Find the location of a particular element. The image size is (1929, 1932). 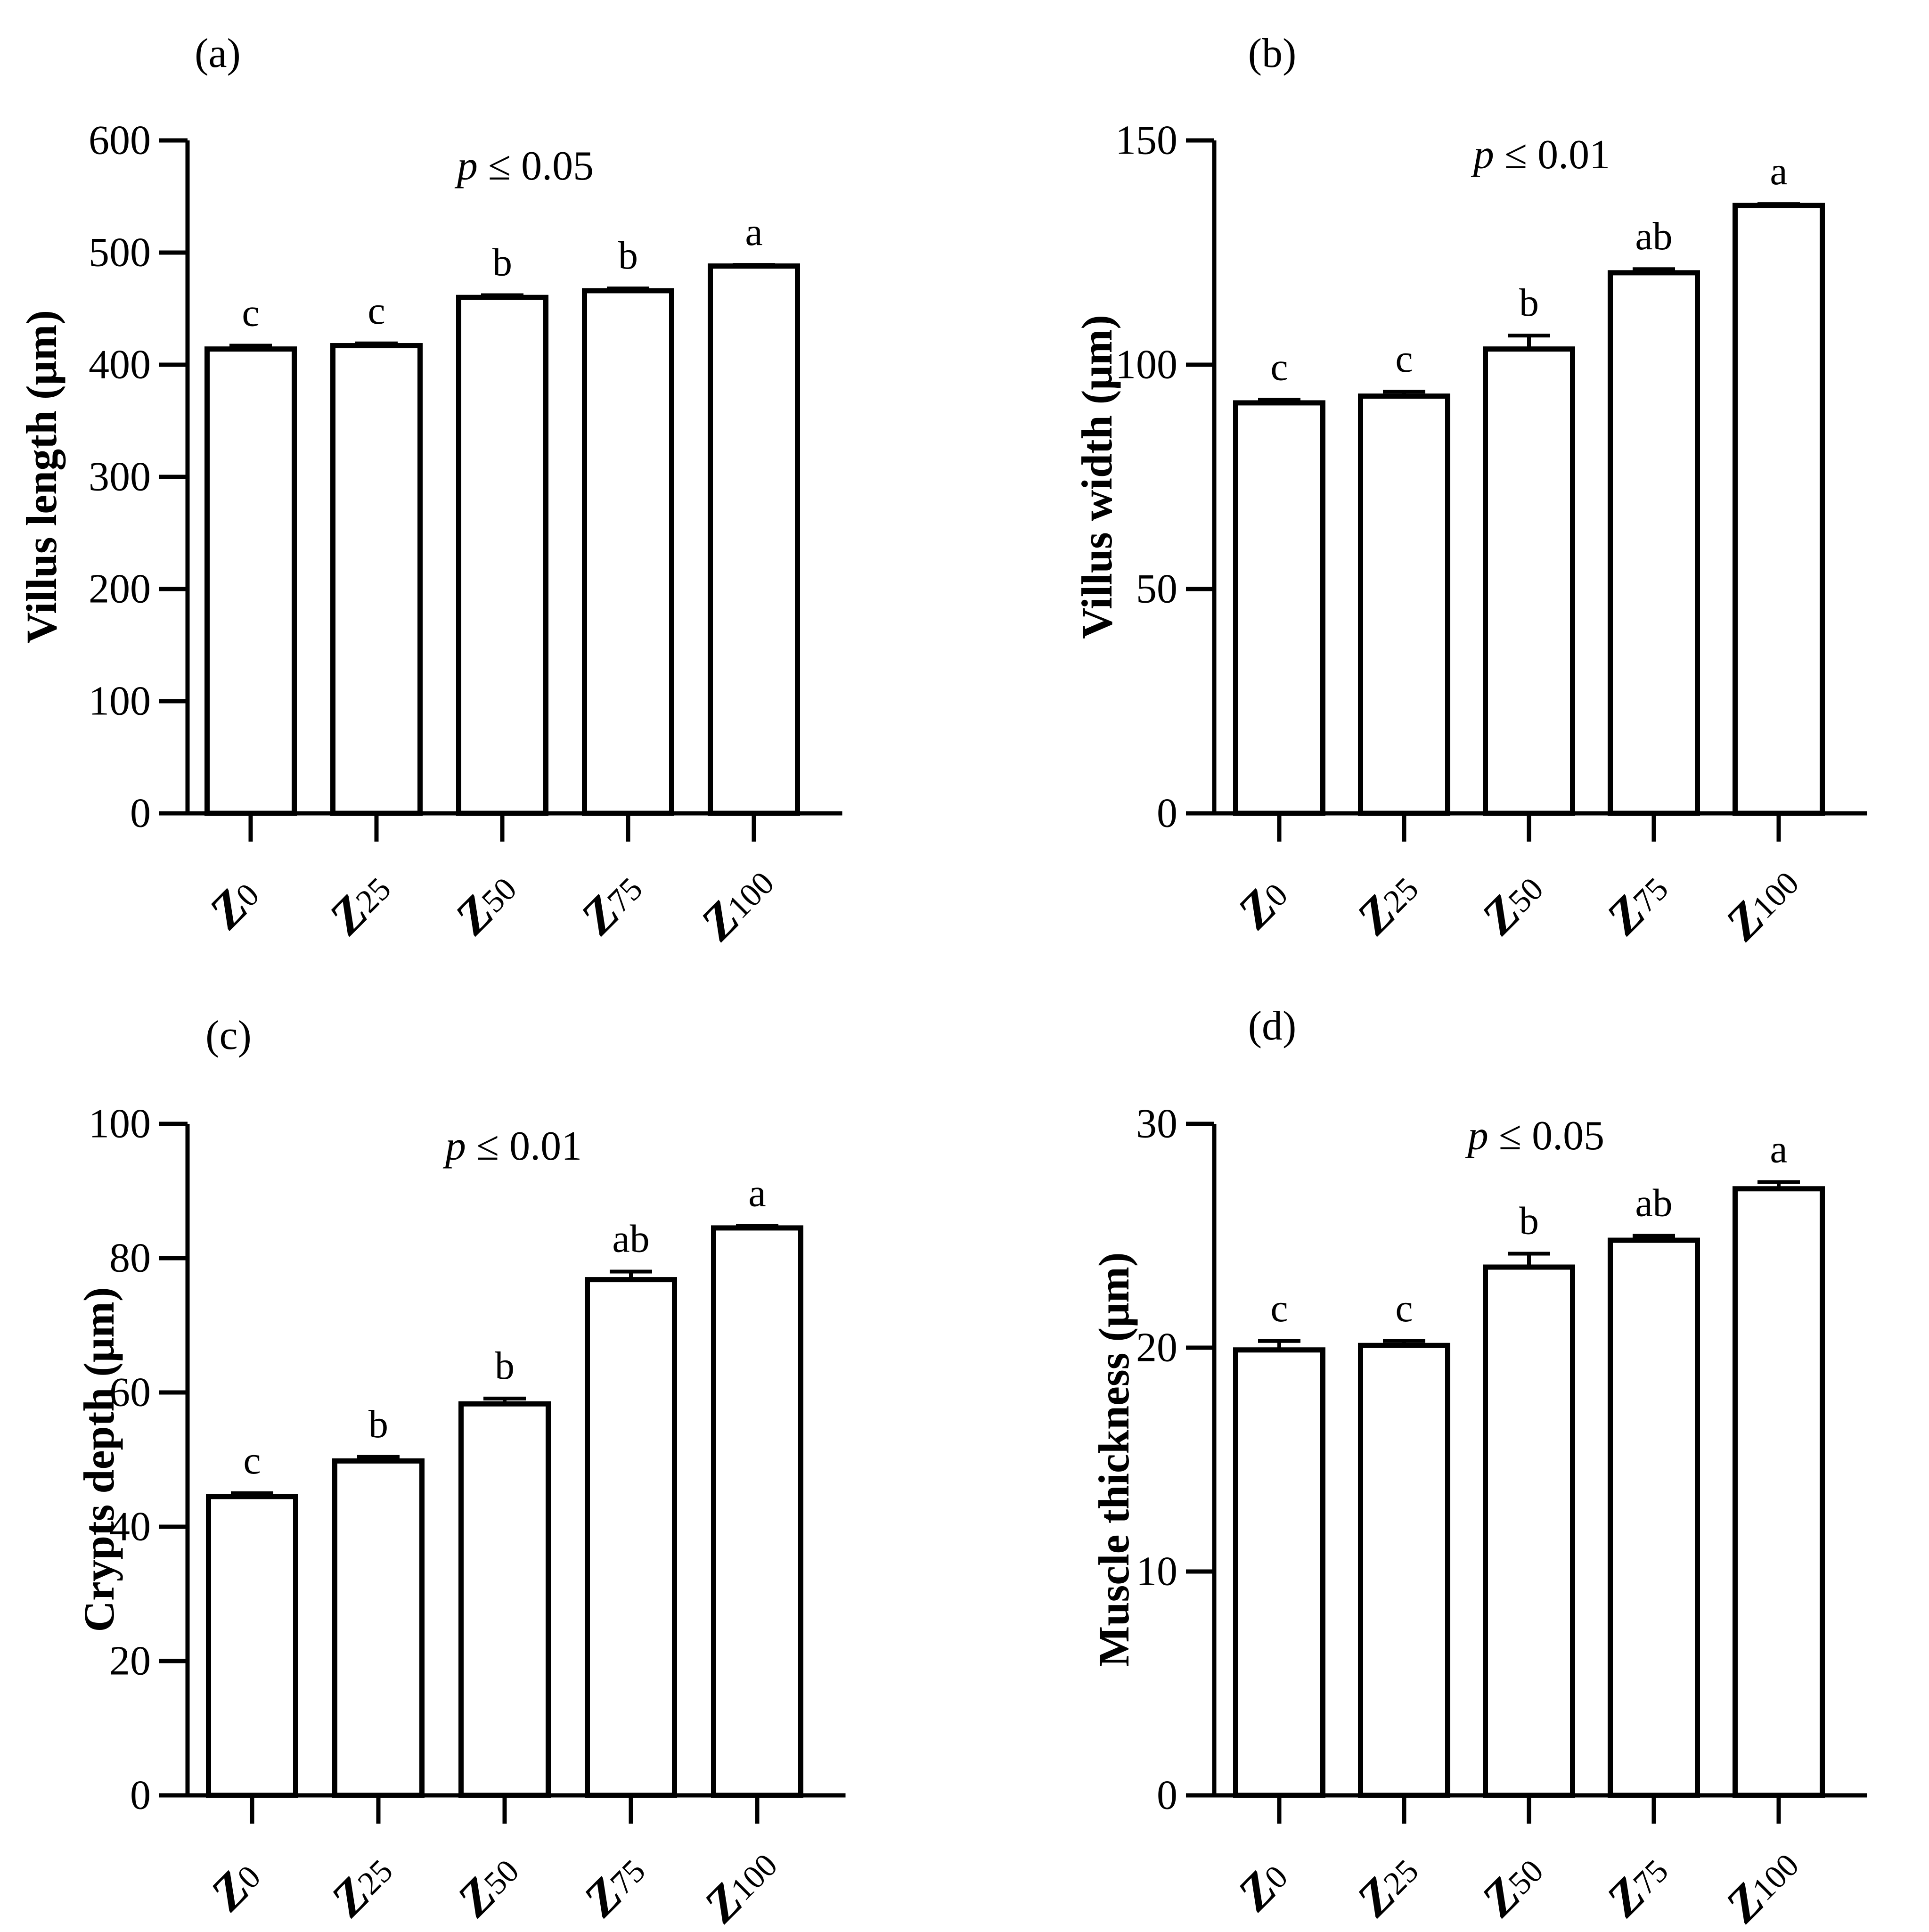

panel-label: (d) is located at coordinates (1272, 1026).